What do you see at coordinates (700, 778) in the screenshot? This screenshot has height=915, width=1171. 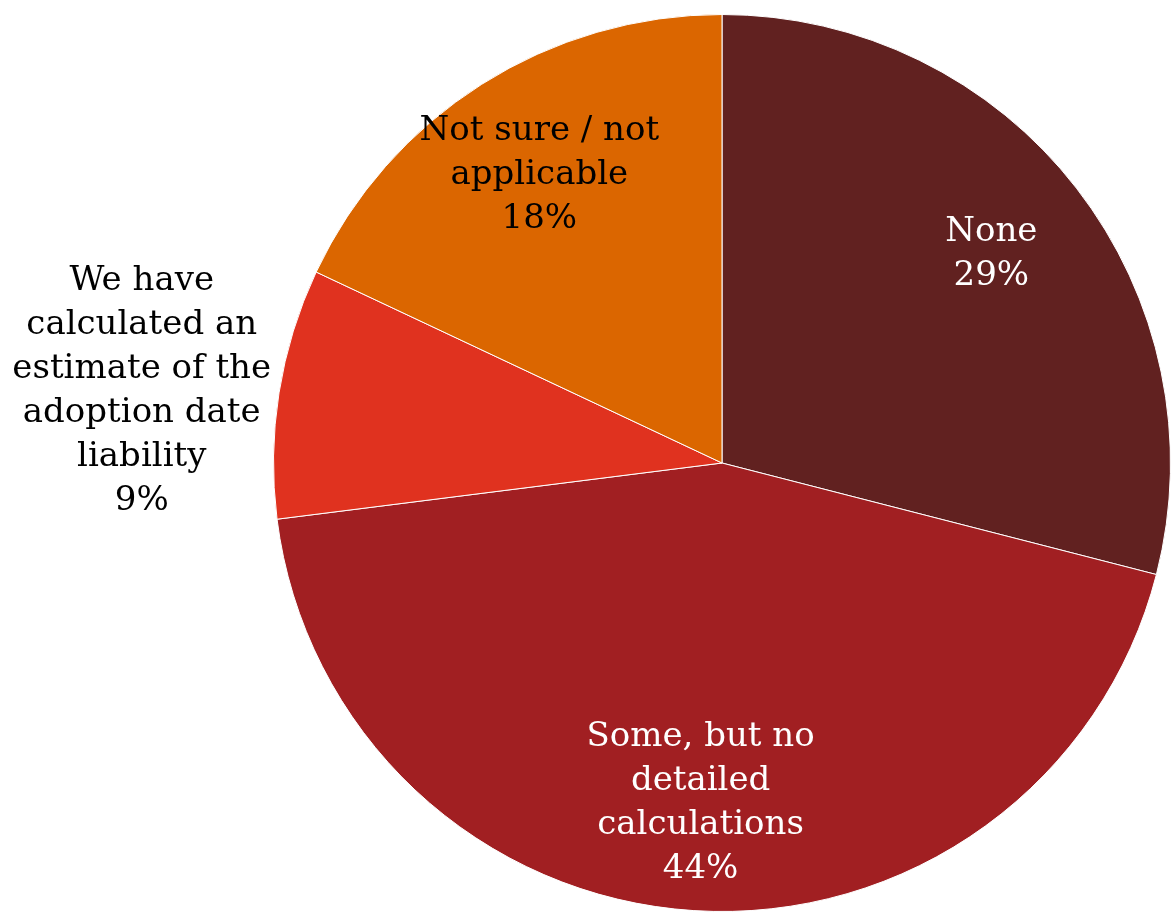 I see `slice-label: Some, but no detailed calculations` at bounding box center [700, 778].